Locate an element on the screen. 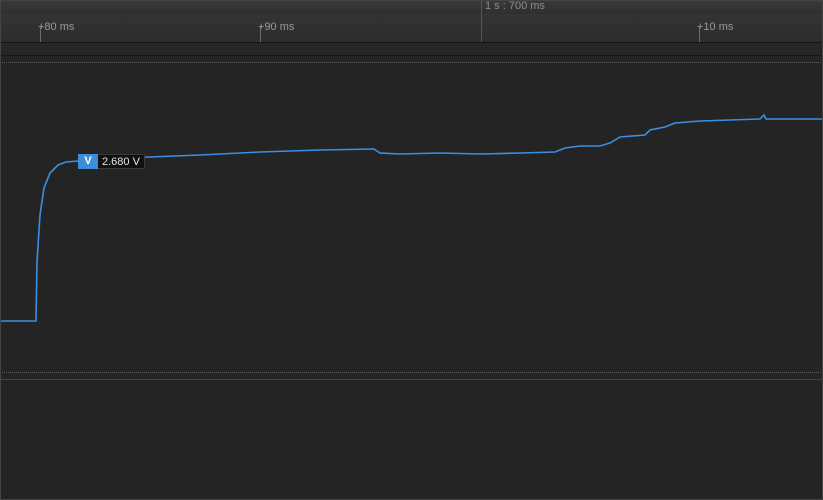 This screenshot has width=823, height=500. ruler-subdivision is located at coordinates (411, 49).